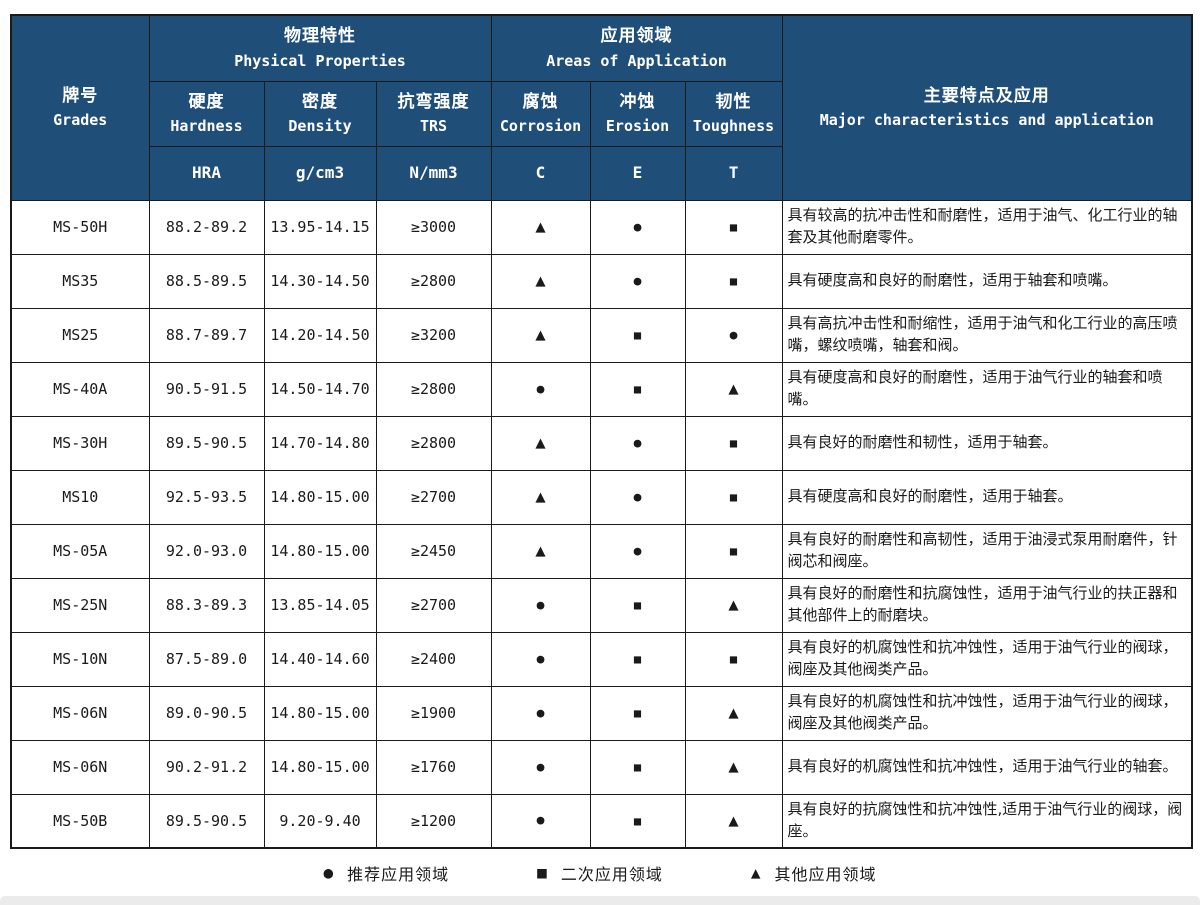 This screenshot has height=905, width=1200. Describe the element at coordinates (611, 874) in the screenshot. I see `legend-label: 二次应用领域` at that location.